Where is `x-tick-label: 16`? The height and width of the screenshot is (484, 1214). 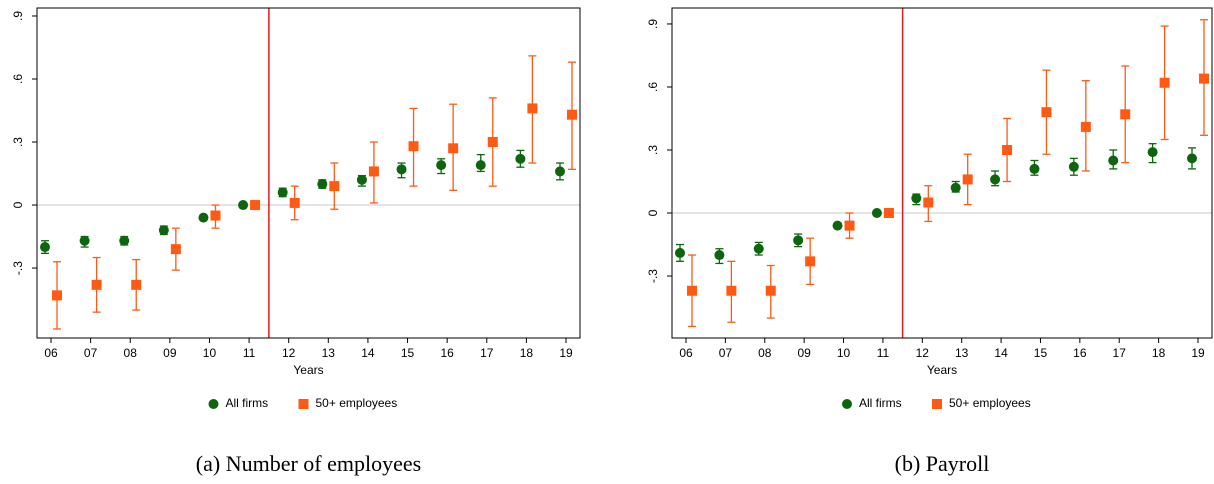 x-tick-label: 16 is located at coordinates (447, 353).